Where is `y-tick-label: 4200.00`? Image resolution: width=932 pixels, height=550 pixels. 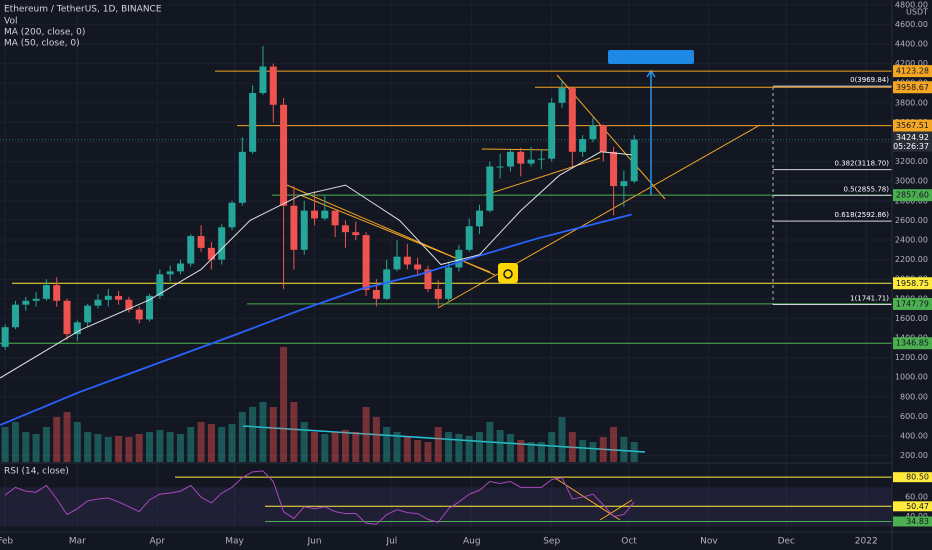
y-tick-label: 4200.00 is located at coordinates (911, 63).